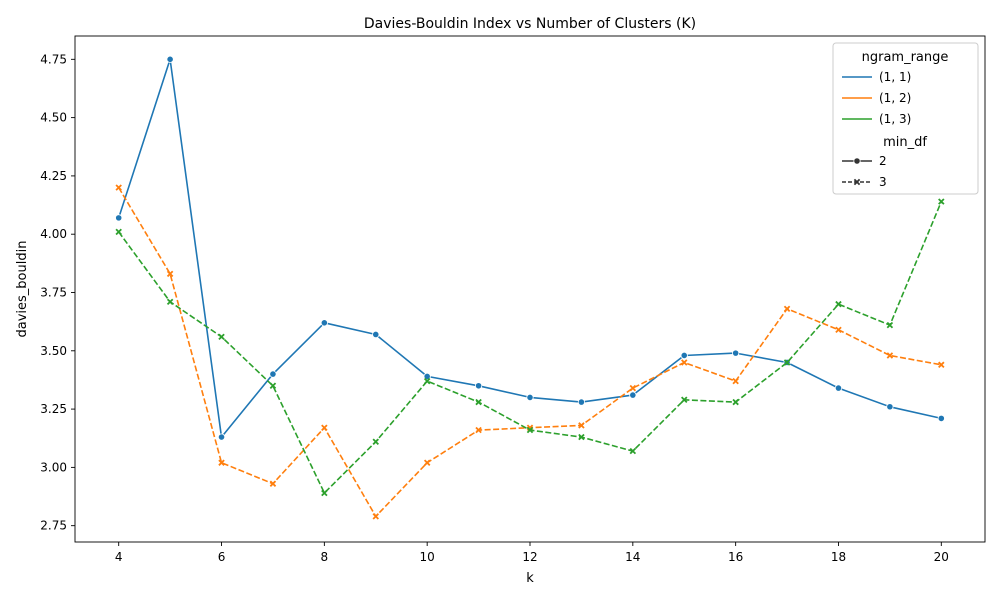  I want to click on x-tick-label: 4, so click(119, 557).